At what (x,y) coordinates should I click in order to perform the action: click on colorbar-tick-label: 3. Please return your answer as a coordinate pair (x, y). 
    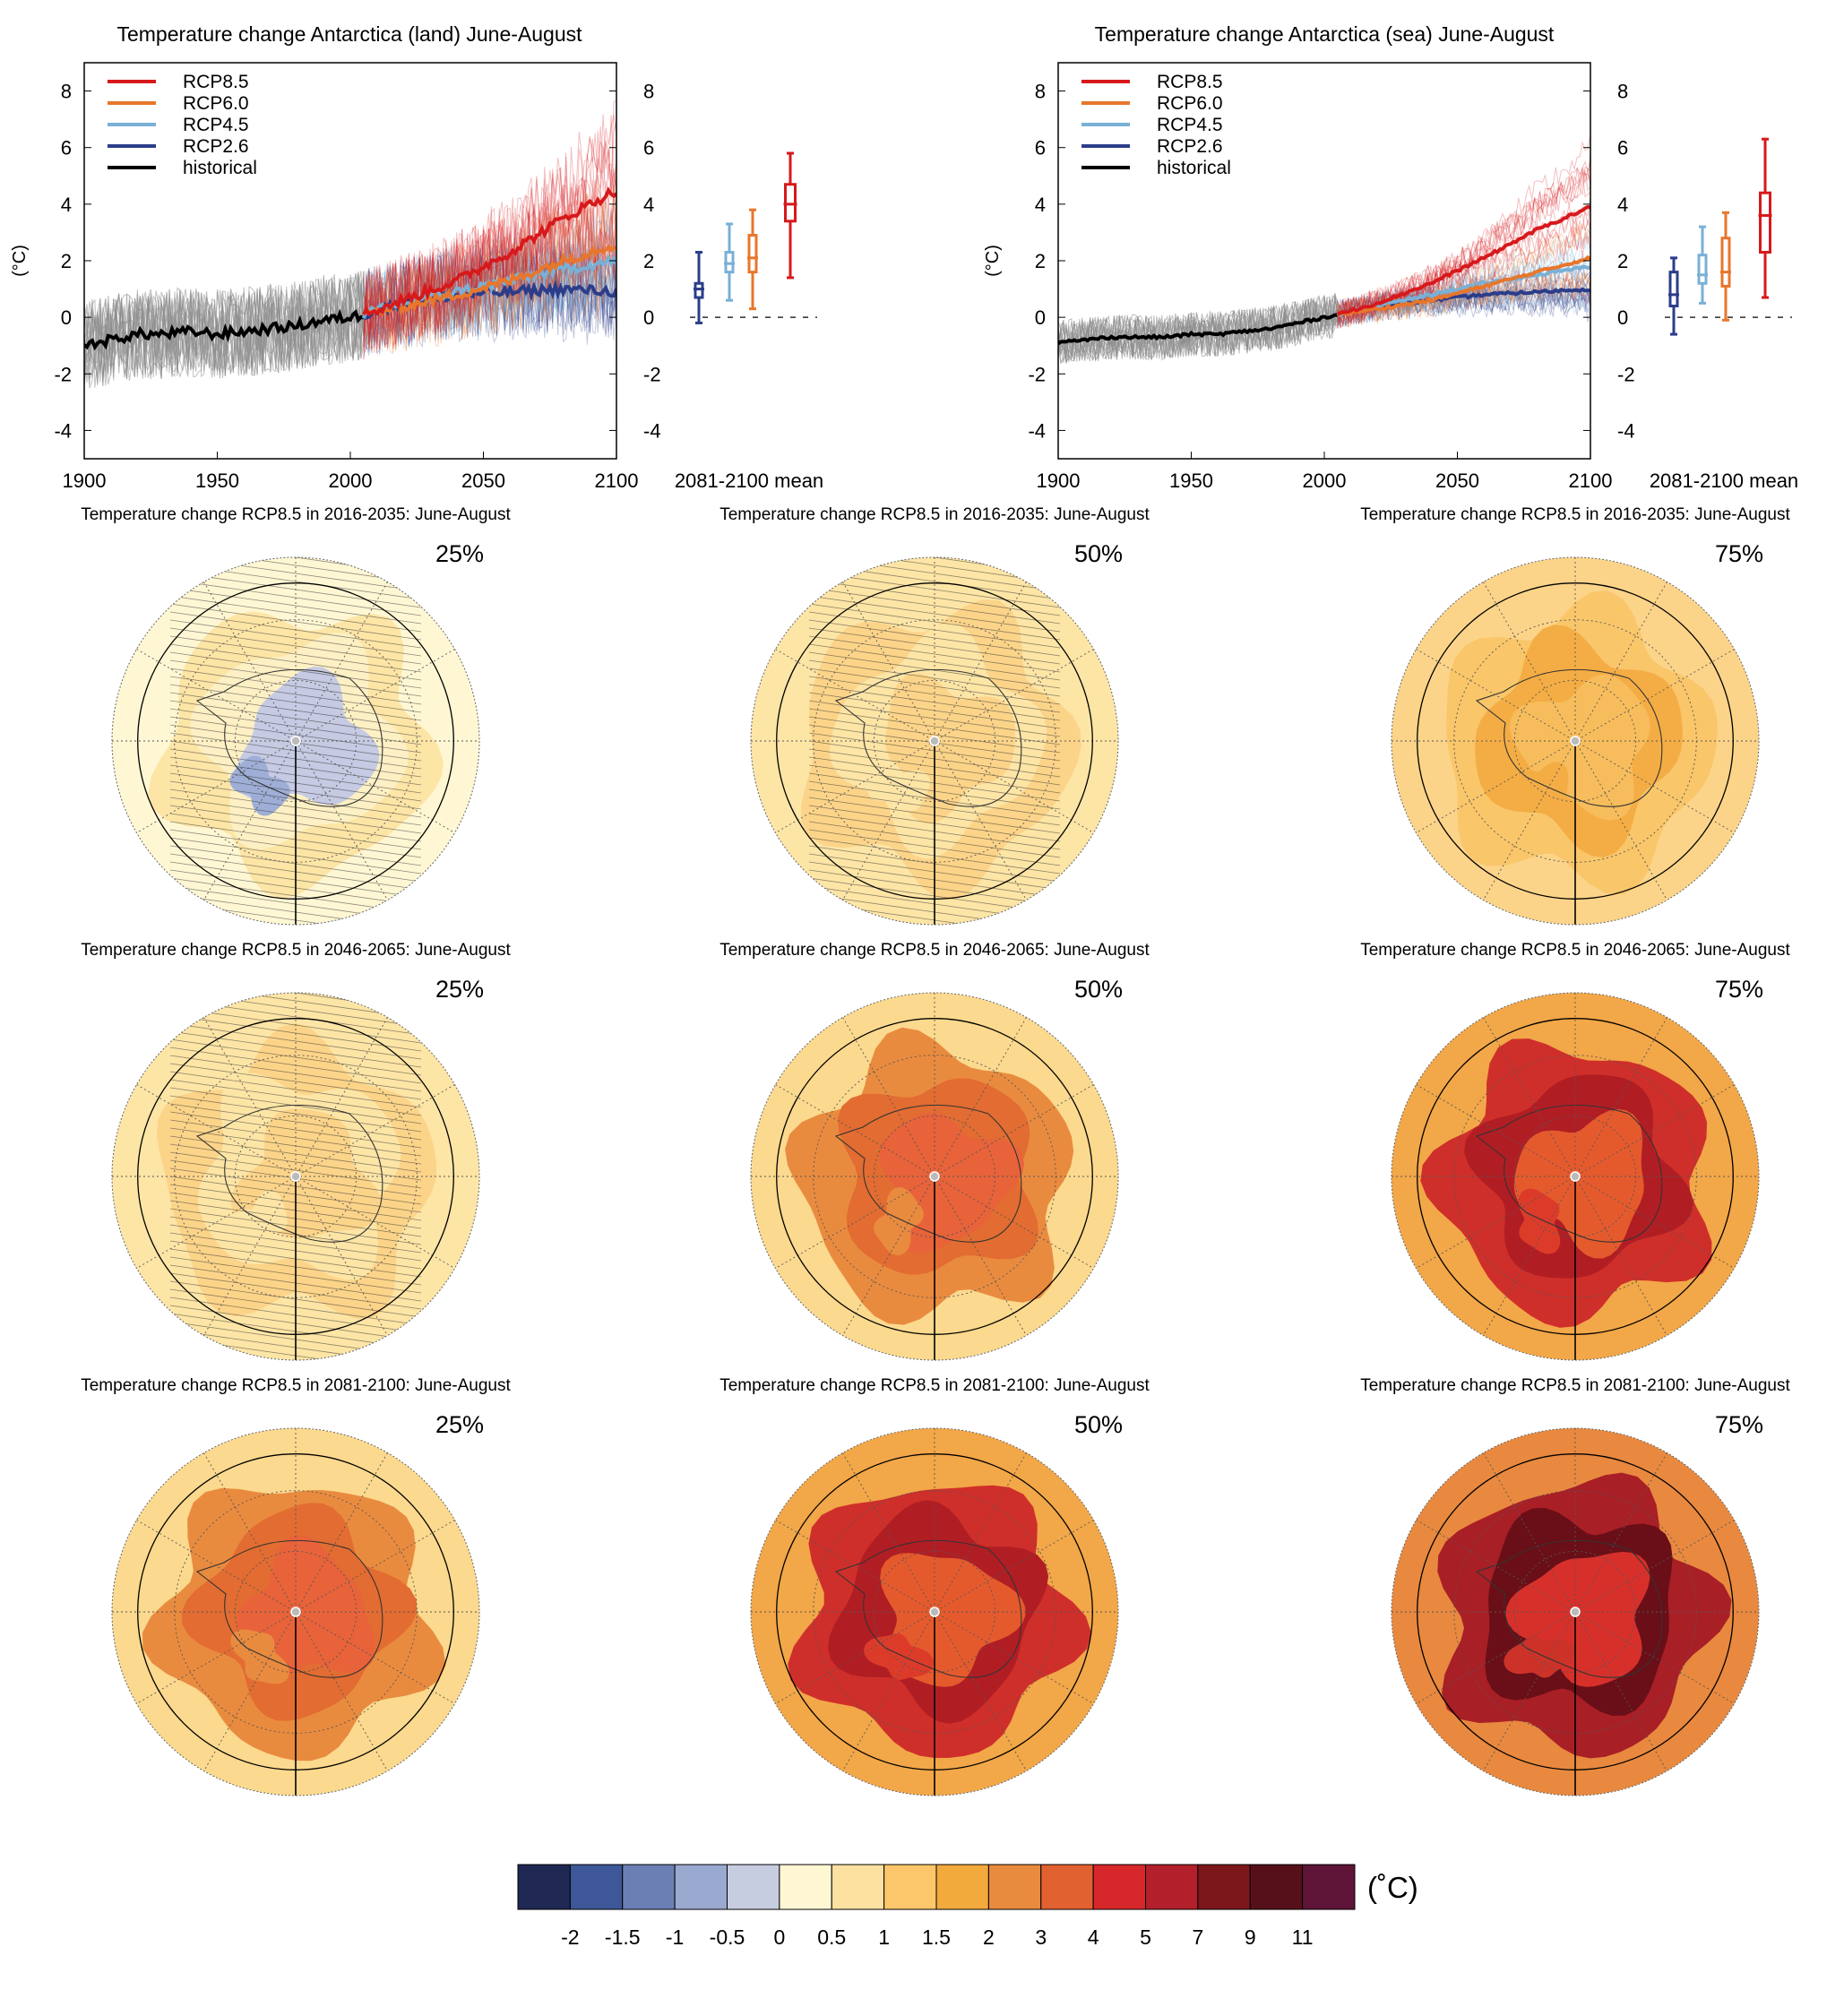
    Looking at the image, I should click on (1041, 1938).